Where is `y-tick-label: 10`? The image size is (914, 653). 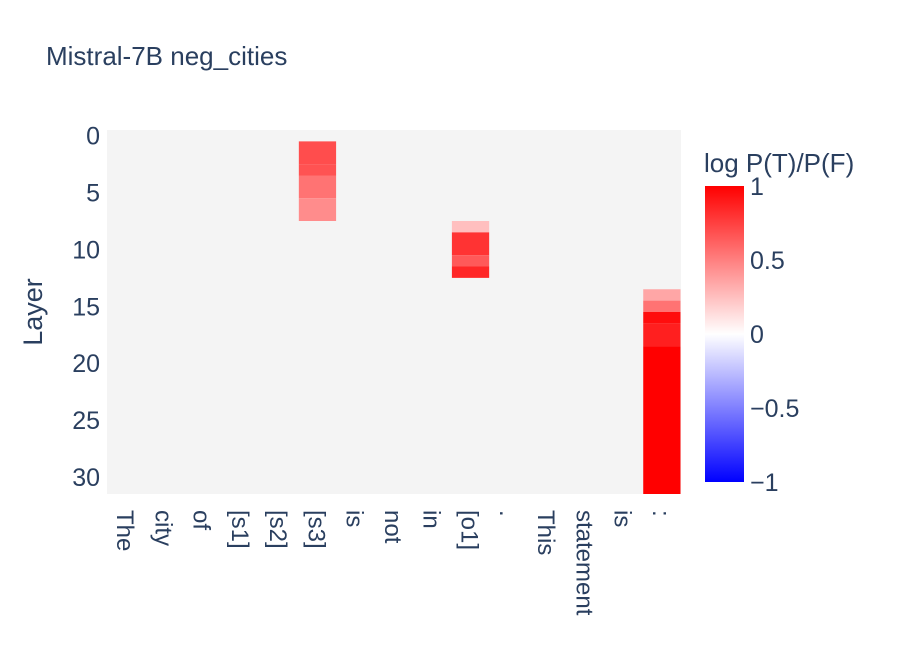
y-tick-label: 10 is located at coordinates (86, 250).